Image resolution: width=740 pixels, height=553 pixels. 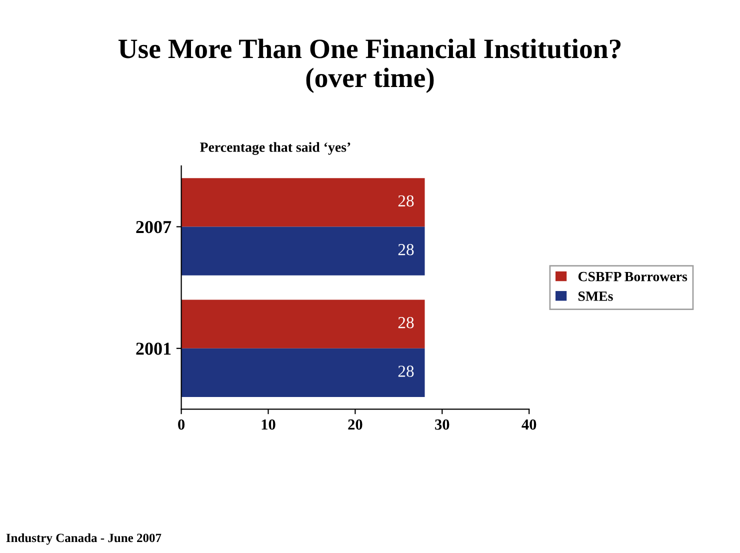 What do you see at coordinates (275, 148) in the screenshot?
I see `chart-subtitle: Percentage that said ‘yes’` at bounding box center [275, 148].